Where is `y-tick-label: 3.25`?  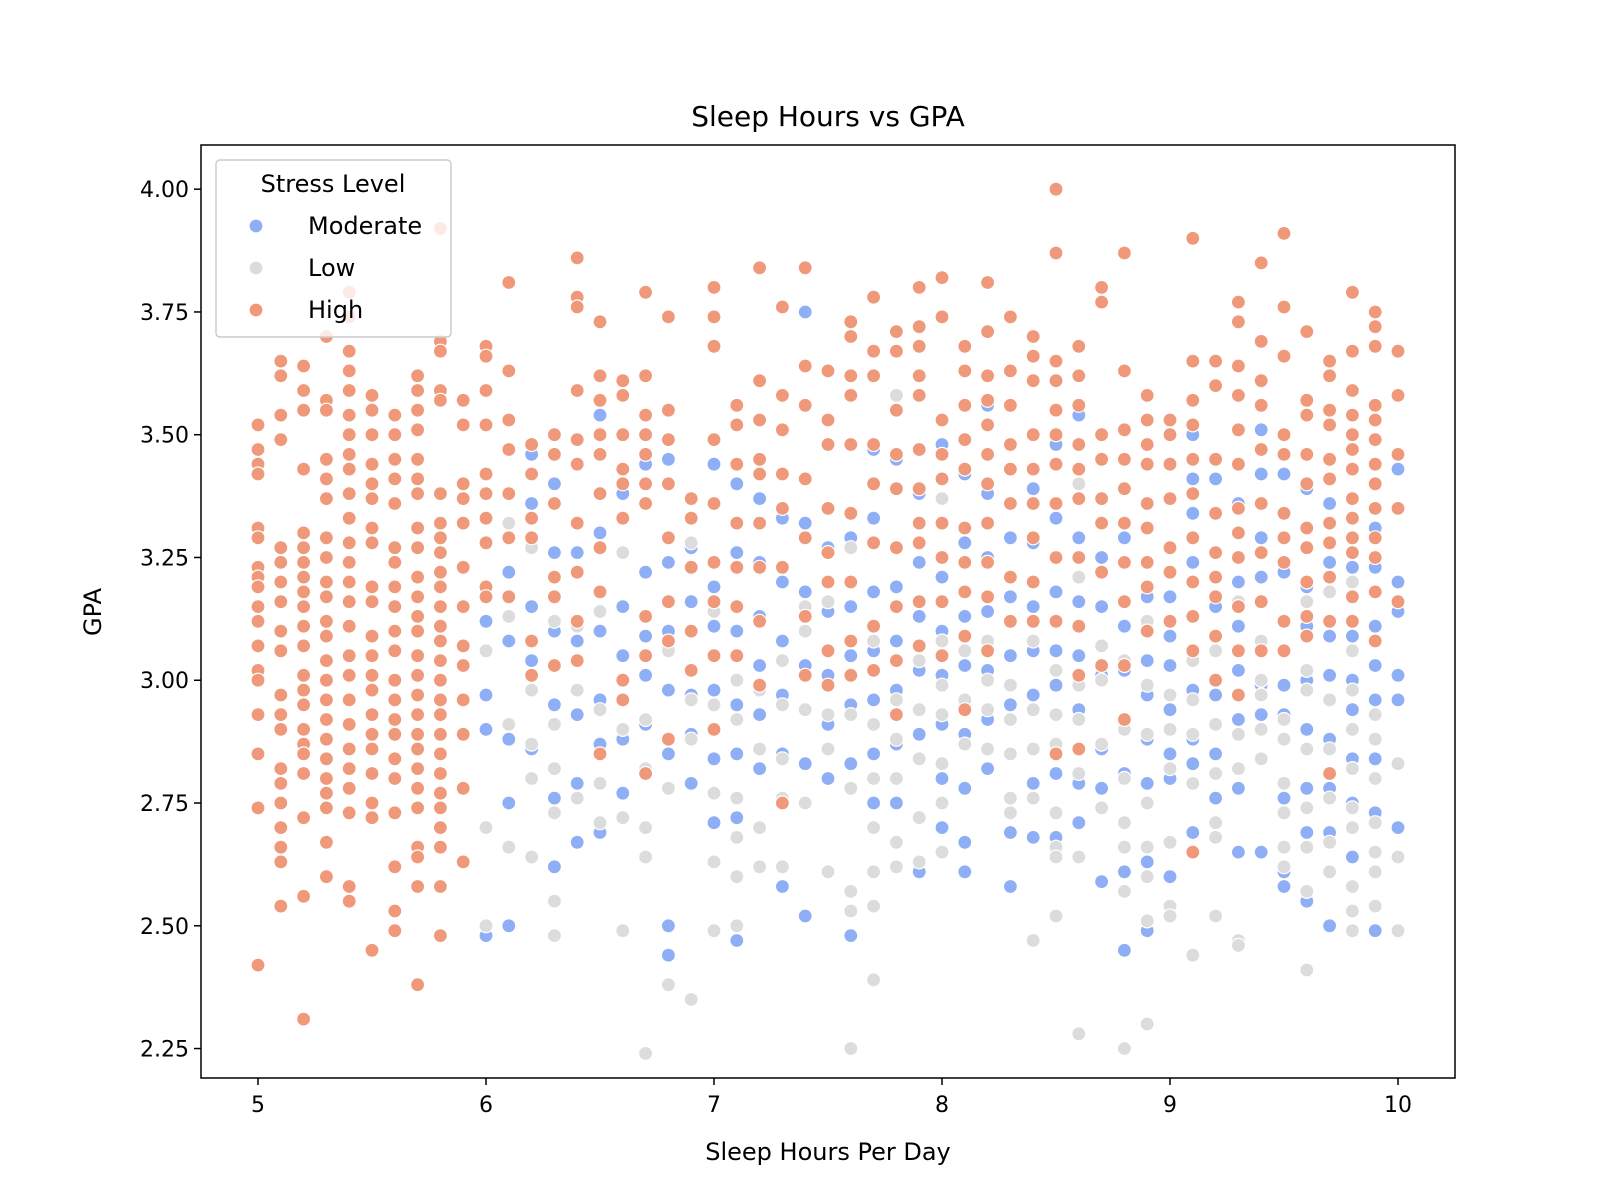 y-tick-label: 3.25 is located at coordinates (164, 558).